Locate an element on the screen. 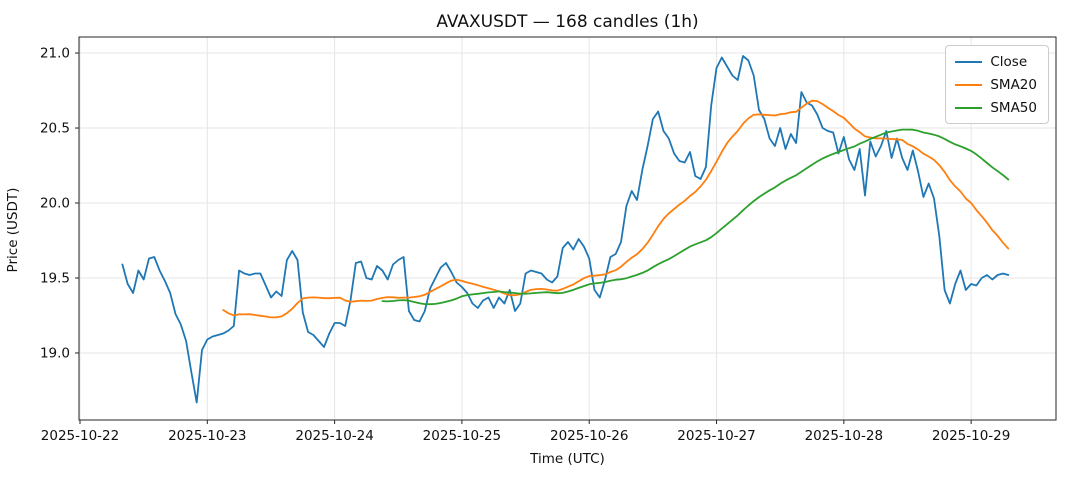 The width and height of the screenshot is (1068, 481). legend-item-sma50: SMA50 is located at coordinates (996, 107).